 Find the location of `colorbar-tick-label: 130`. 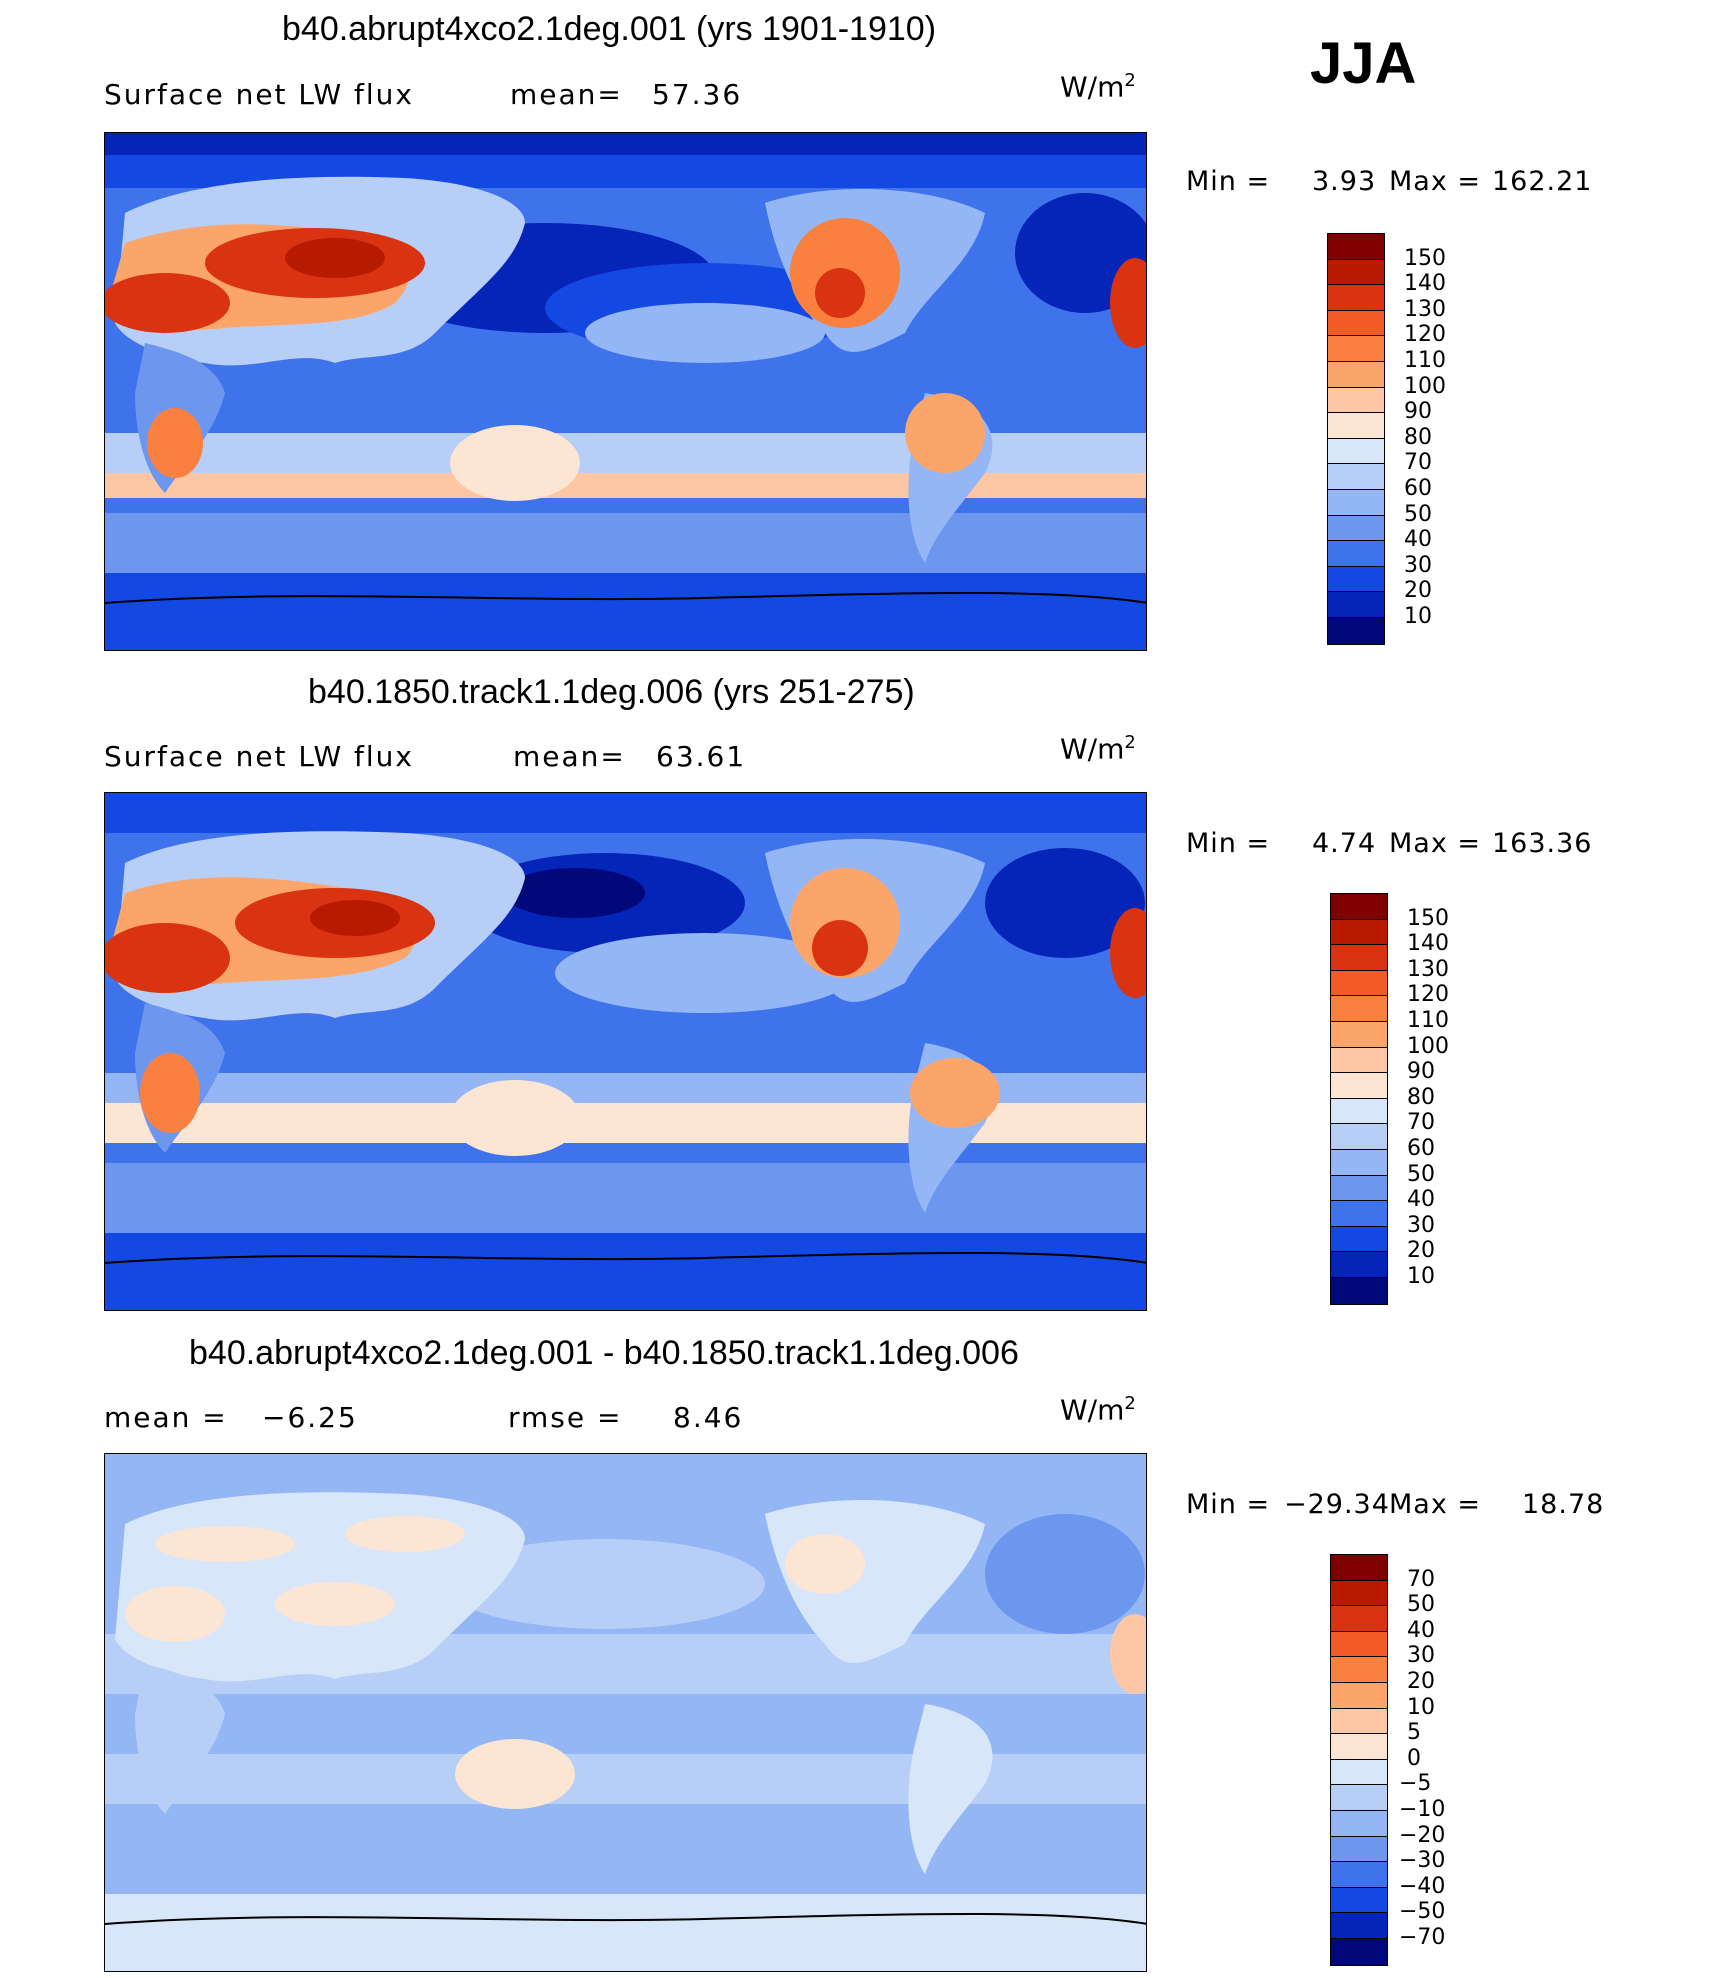

colorbar-tick-label: 130 is located at coordinates (1428, 969).